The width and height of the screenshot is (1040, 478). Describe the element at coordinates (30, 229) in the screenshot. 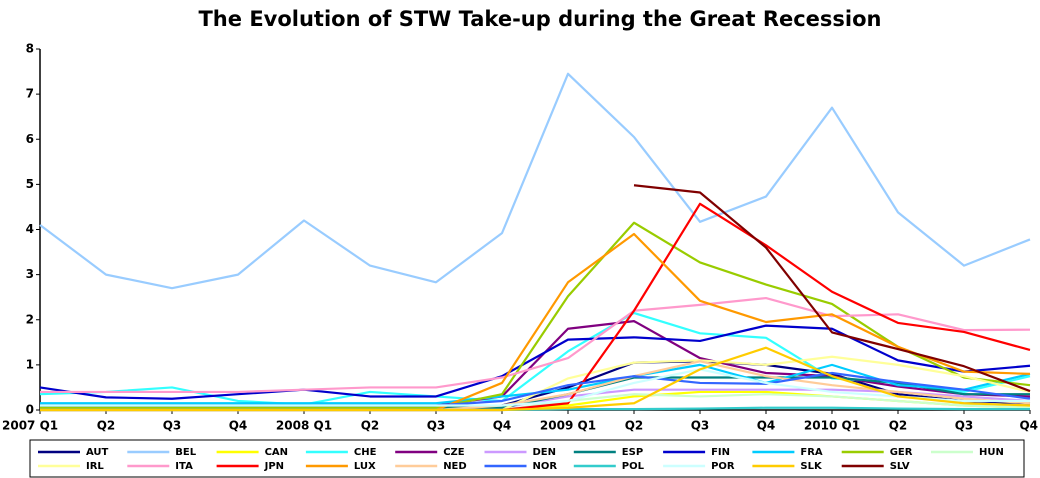

I see `y-tick-label: 4` at that location.